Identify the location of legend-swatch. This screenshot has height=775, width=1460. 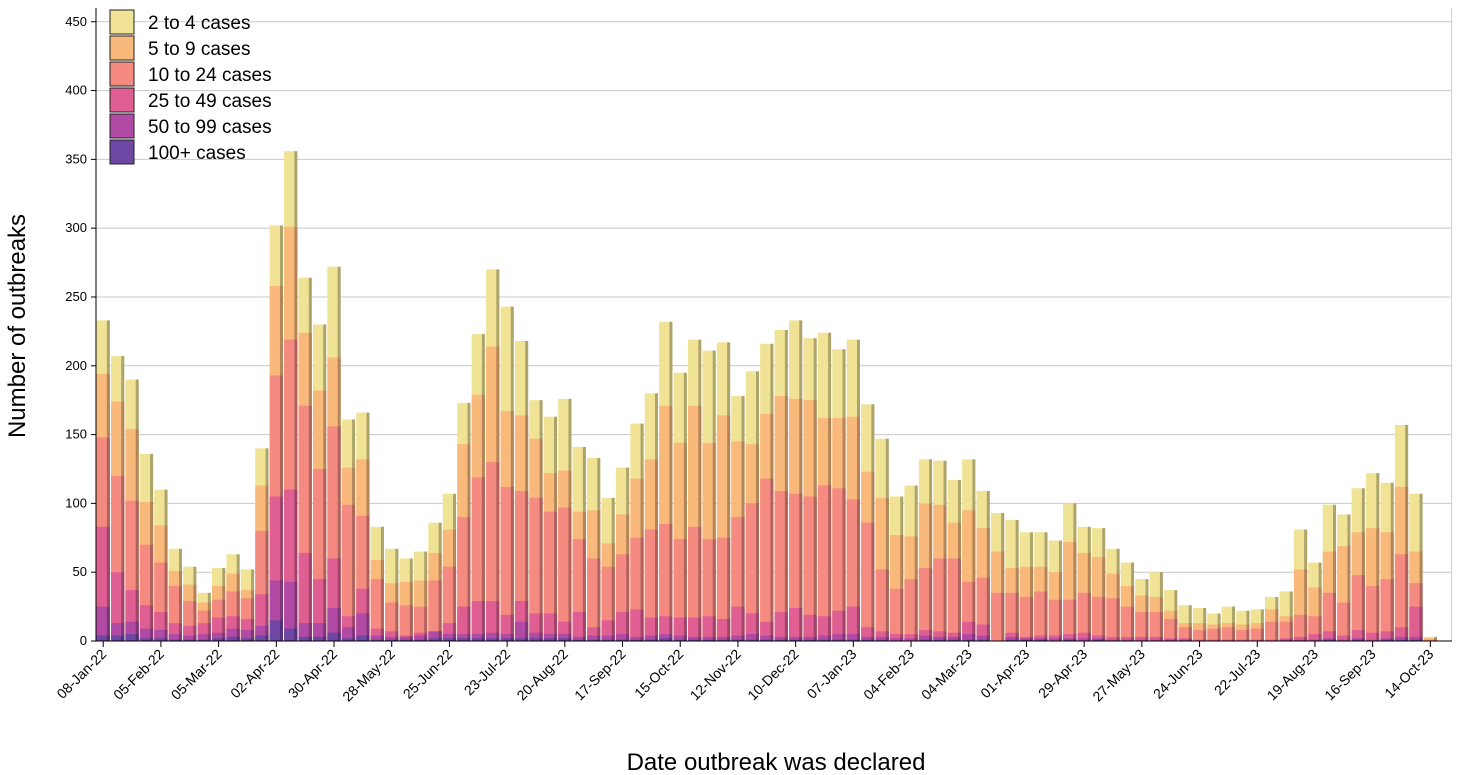
(122, 152).